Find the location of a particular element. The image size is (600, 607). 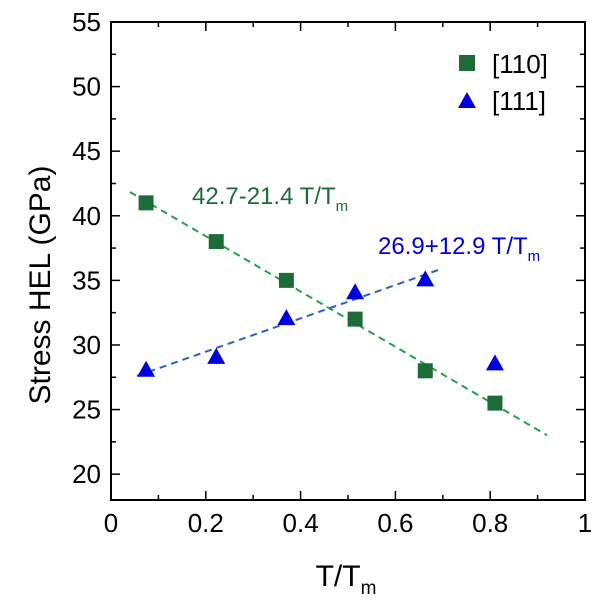

fit-label-110: 42.7-21.4 T/Tm is located at coordinates (270, 199).